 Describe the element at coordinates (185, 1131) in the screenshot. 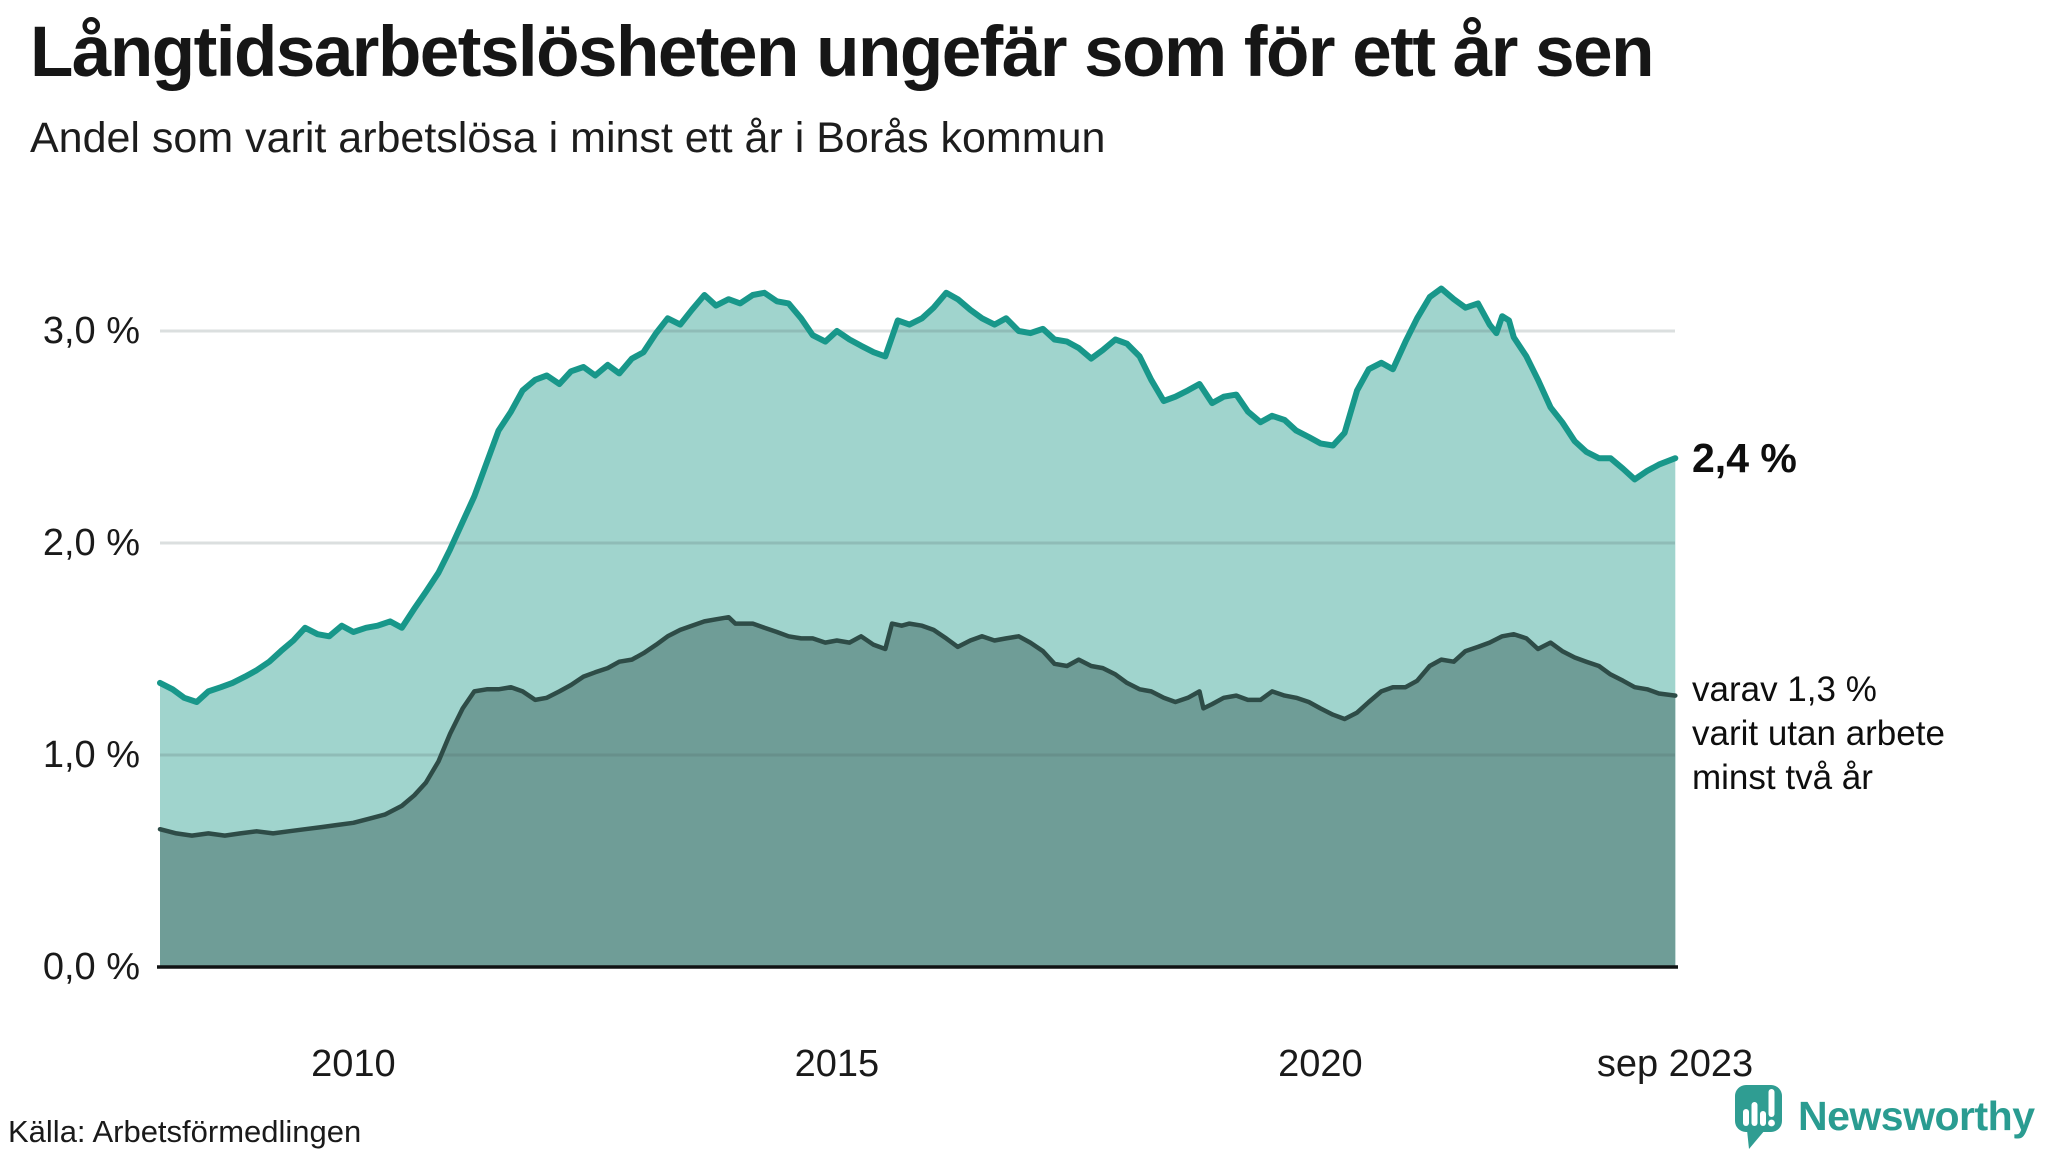

I see `source-caption: Källa: Arbetsförmedlingen` at that location.